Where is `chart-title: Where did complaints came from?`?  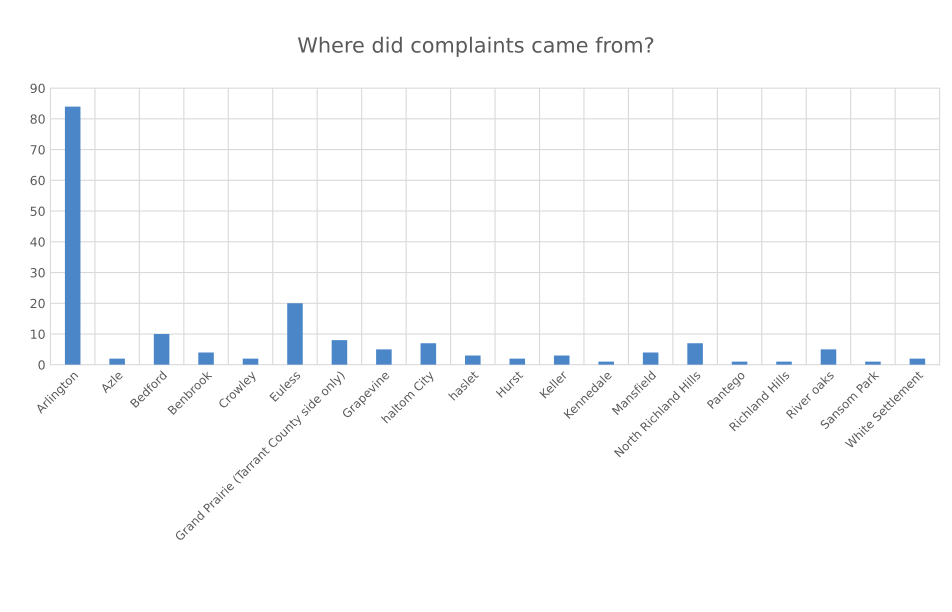 chart-title: Where did complaints came from? is located at coordinates (476, 46).